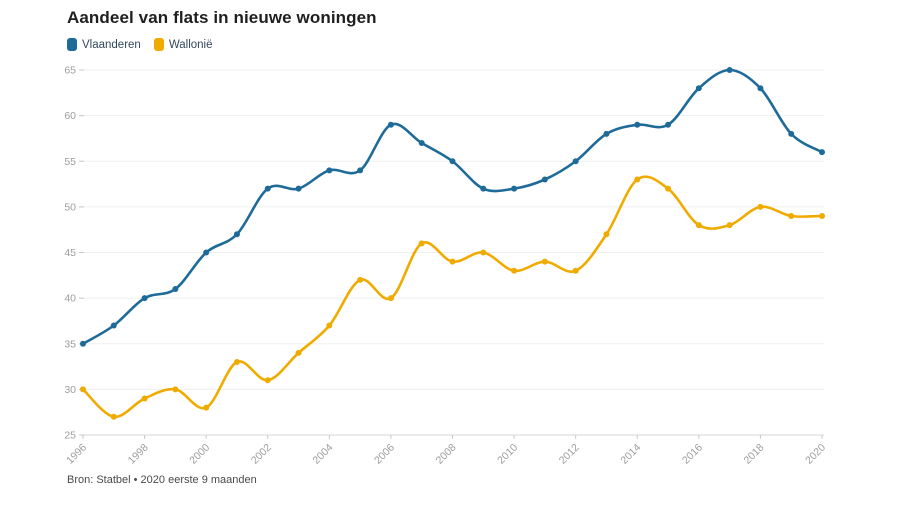  What do you see at coordinates (70, 162) in the screenshot?
I see `svg-text: 55` at bounding box center [70, 162].